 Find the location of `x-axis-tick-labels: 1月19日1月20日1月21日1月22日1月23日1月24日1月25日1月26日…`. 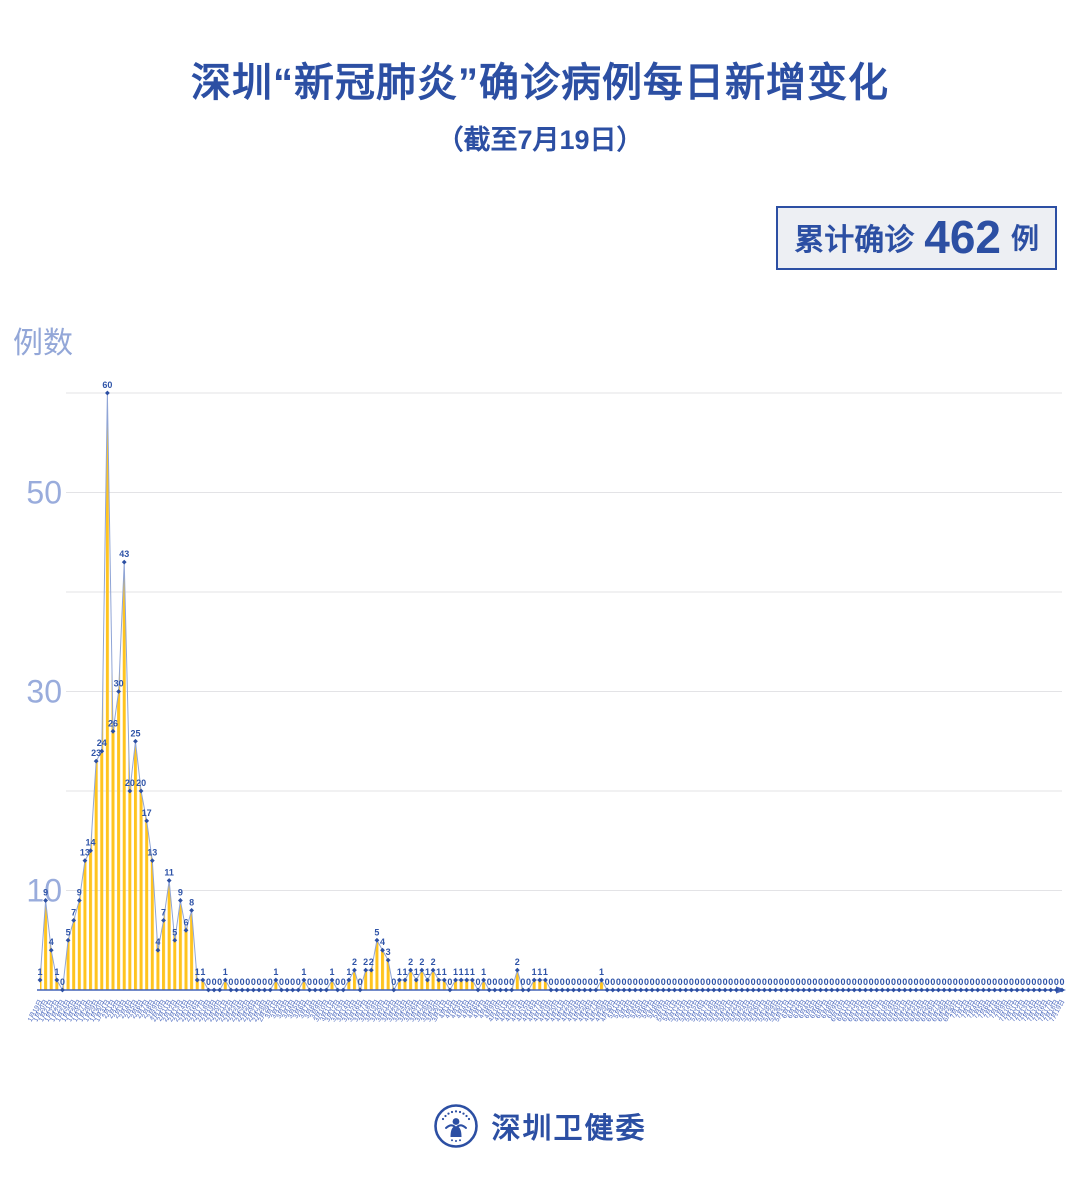

x-axis-tick-labels: 1月19日1月20日1月21日1月22日1月23日1月24日1月25日1月26日… is located at coordinates (546, 1010).